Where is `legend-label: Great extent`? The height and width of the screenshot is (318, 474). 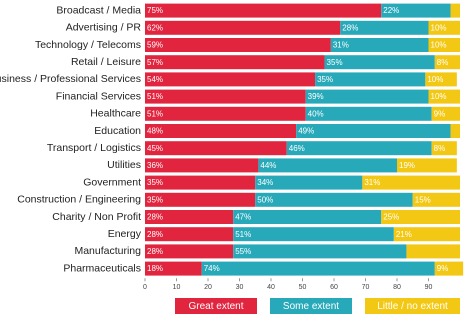 legend-label: Great extent is located at coordinates (215, 306).